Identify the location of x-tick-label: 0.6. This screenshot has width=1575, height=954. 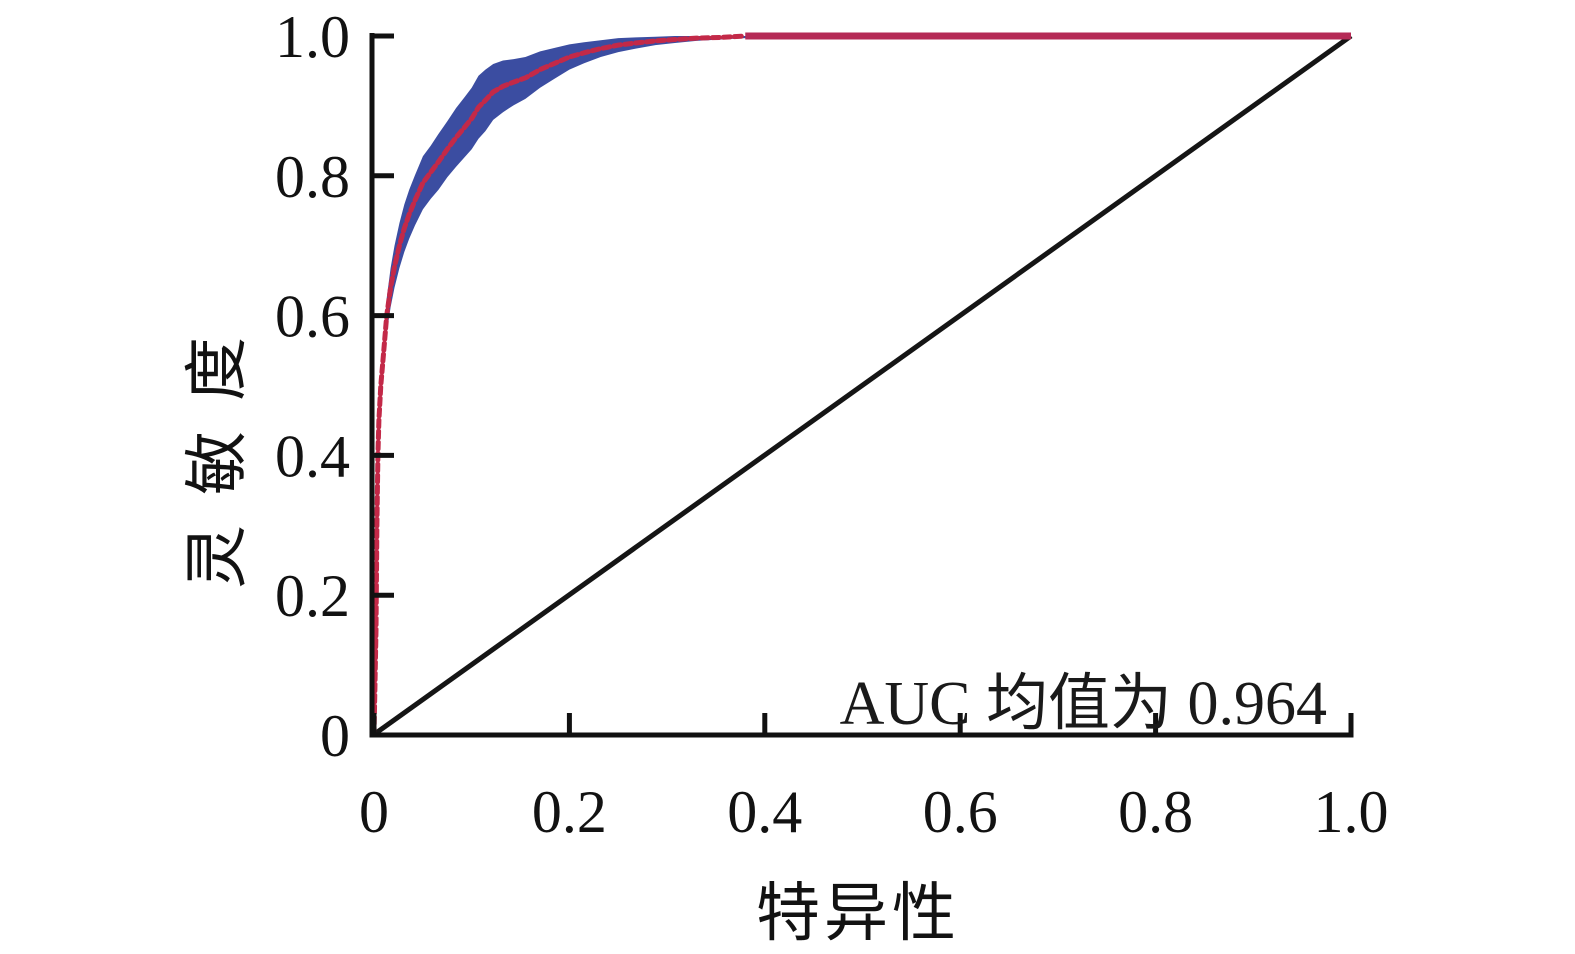
(960, 812).